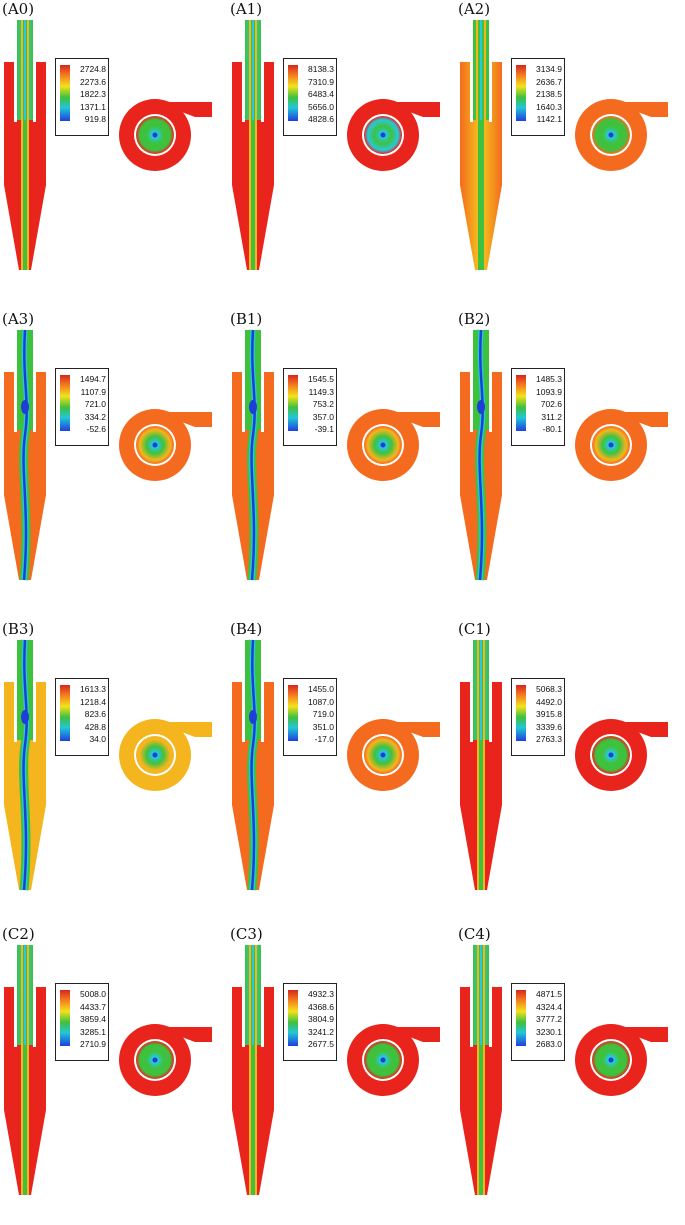 The height and width of the screenshot is (1225, 685). I want to click on colorbar-tick-label: 3134.9, so click(549, 69).